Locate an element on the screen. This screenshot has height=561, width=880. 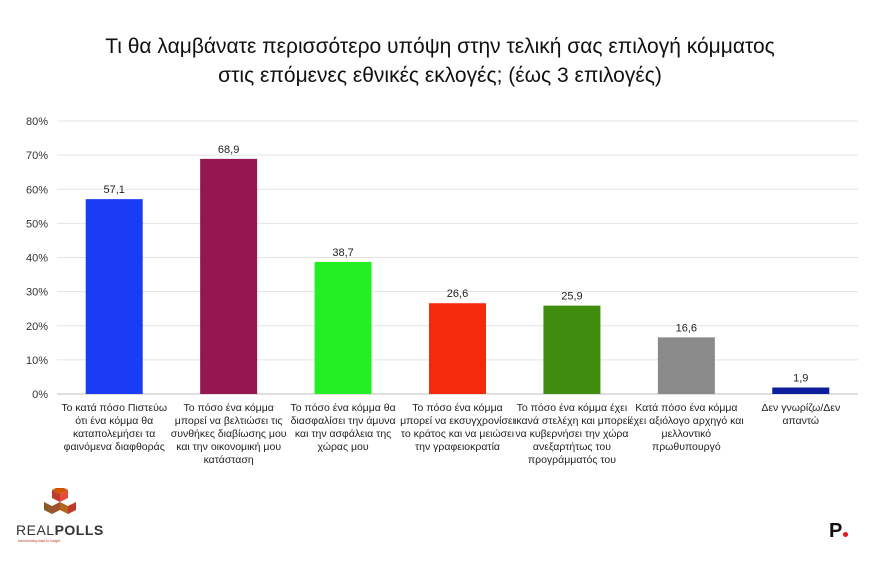
y-tick-label: 30% is located at coordinates (37, 293).